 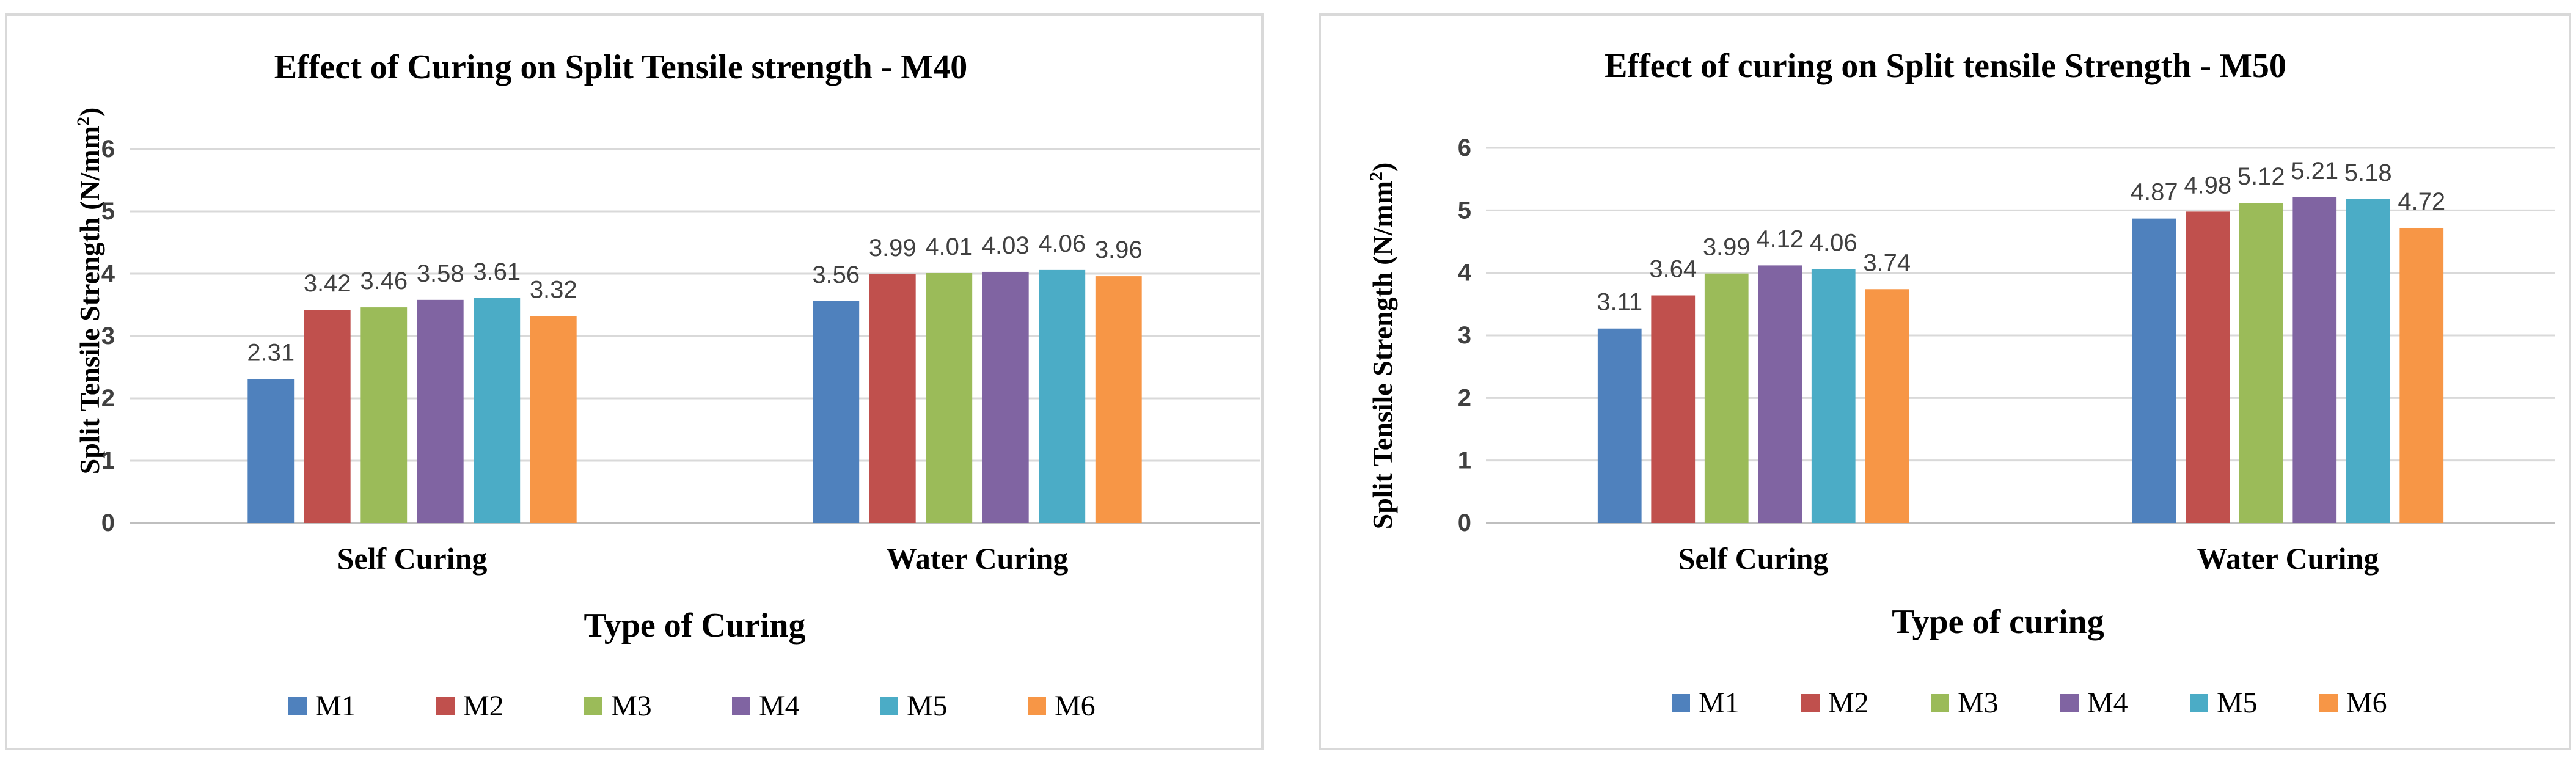 I want to click on data-label: 3.32, so click(x=553, y=289).